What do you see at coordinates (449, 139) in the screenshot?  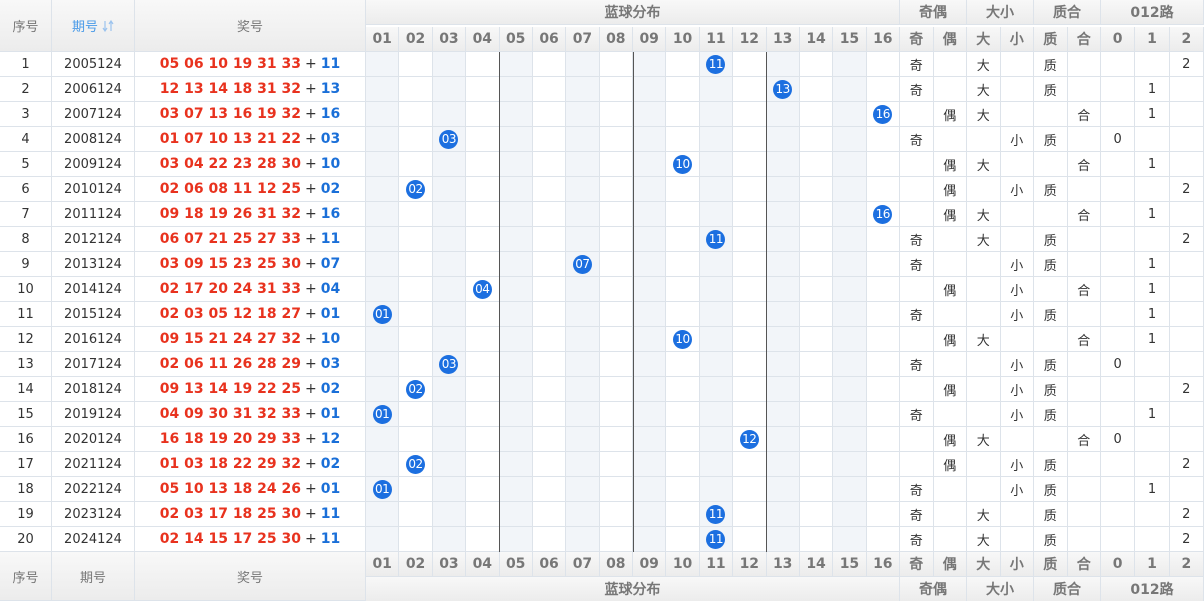 I see `blue-ball-marker: 03` at bounding box center [449, 139].